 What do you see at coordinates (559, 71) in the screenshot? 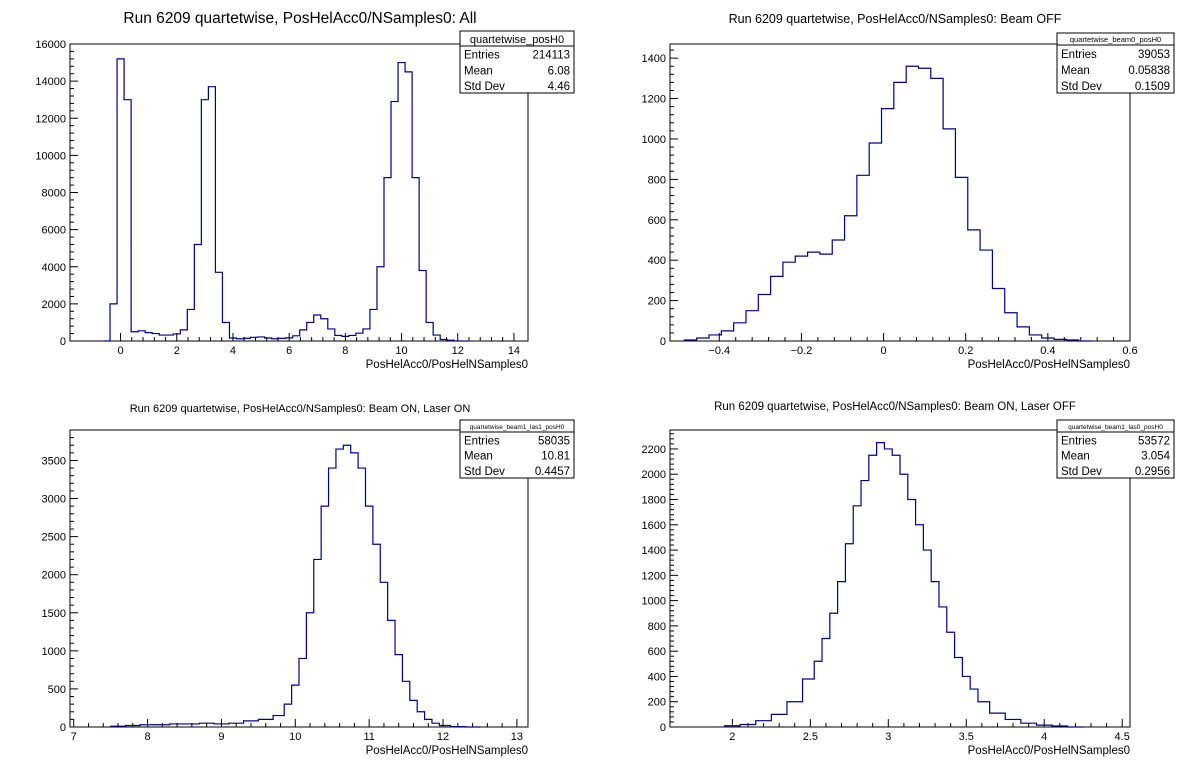
I see `stats-value: 6.08` at bounding box center [559, 71].